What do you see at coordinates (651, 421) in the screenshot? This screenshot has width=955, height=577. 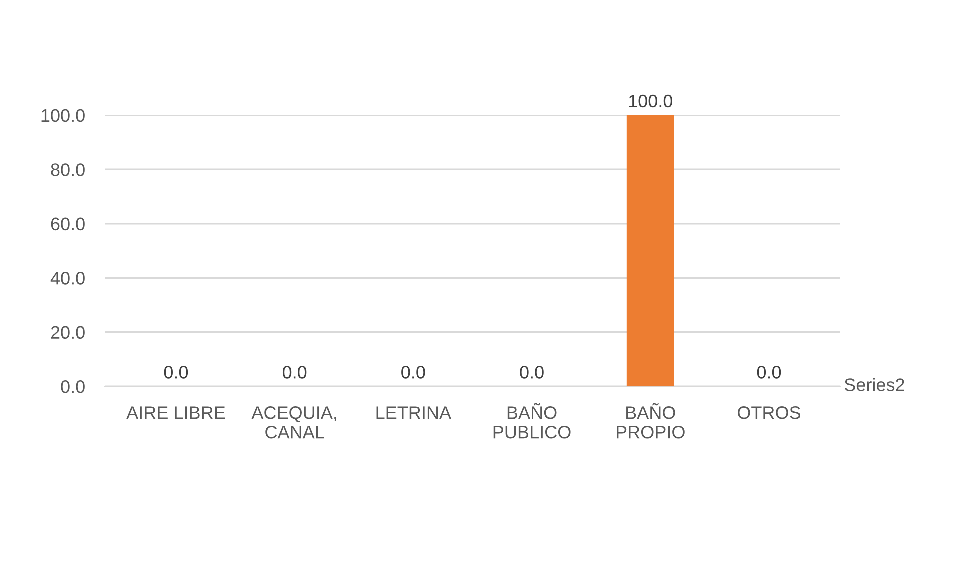 I see `x-tick-label: BAÑO PROPIO` at bounding box center [651, 421].